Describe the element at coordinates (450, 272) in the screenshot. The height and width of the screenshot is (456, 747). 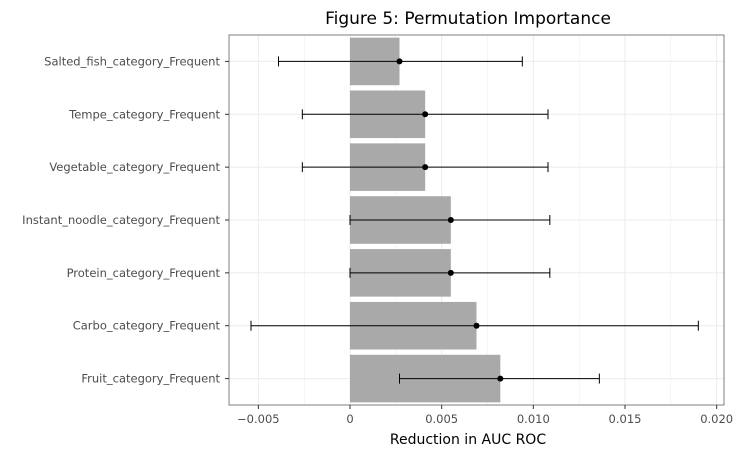
I see `point-Protein_category_Frequent` at that location.